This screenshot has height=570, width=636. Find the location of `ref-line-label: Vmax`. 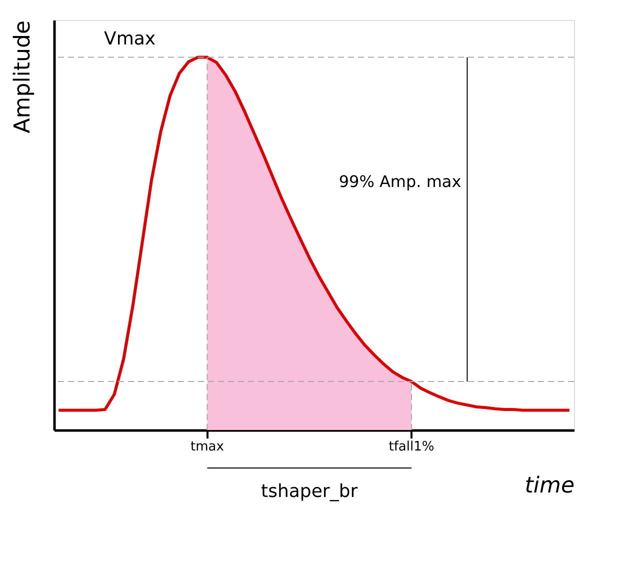

ref-line-label: Vmax is located at coordinates (130, 39).